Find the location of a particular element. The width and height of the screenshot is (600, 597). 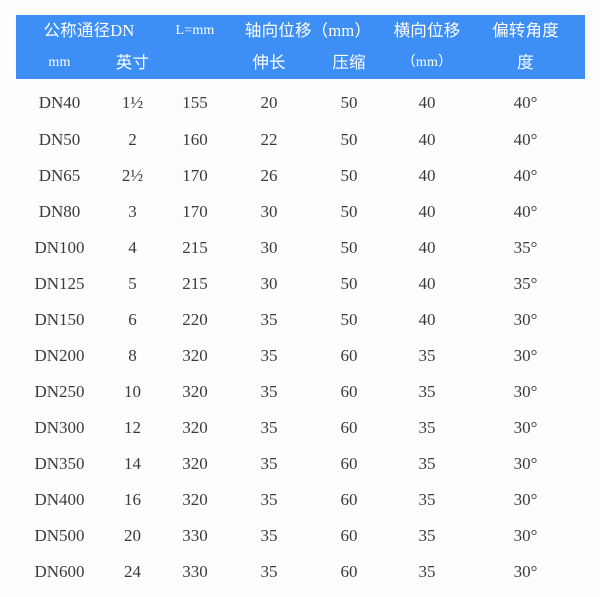

header-degree: 度 is located at coordinates (525, 62).